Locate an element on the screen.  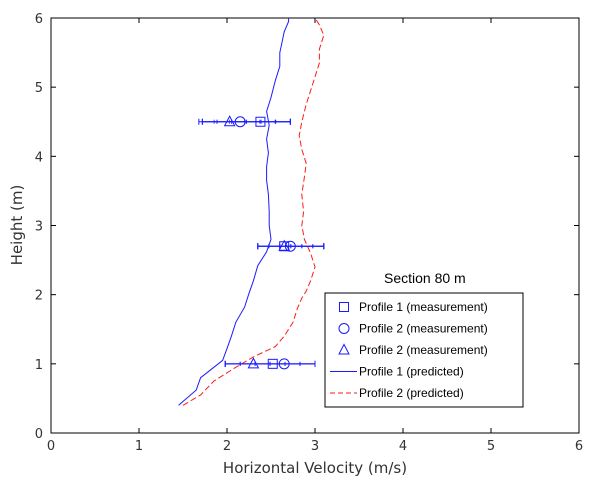
x-tick-label: 4 is located at coordinates (403, 446).